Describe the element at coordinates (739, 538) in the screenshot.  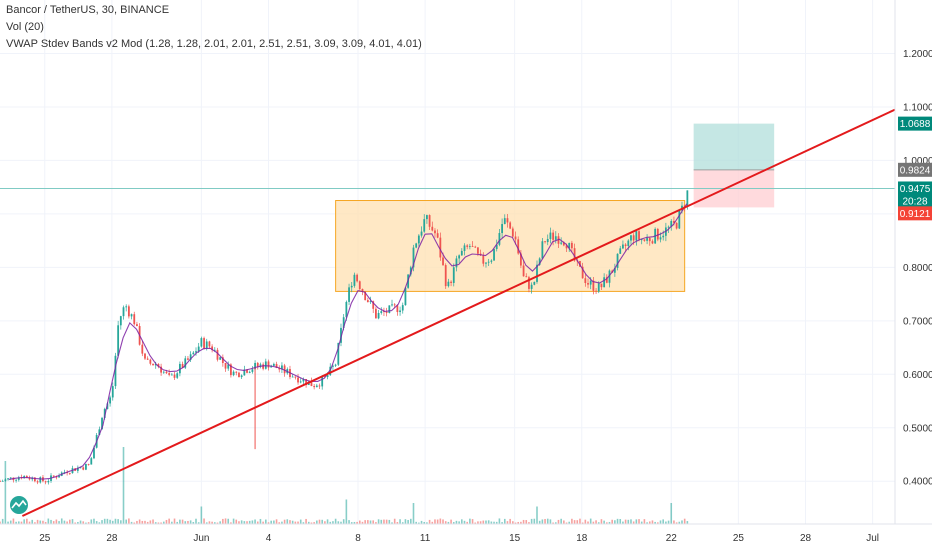
I see `time-tick-label: 25` at that location.